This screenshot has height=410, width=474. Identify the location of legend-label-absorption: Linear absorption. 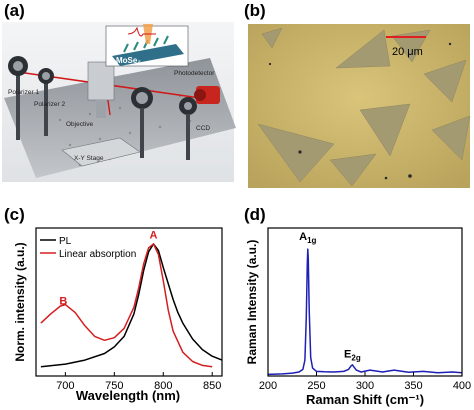
(97, 254).